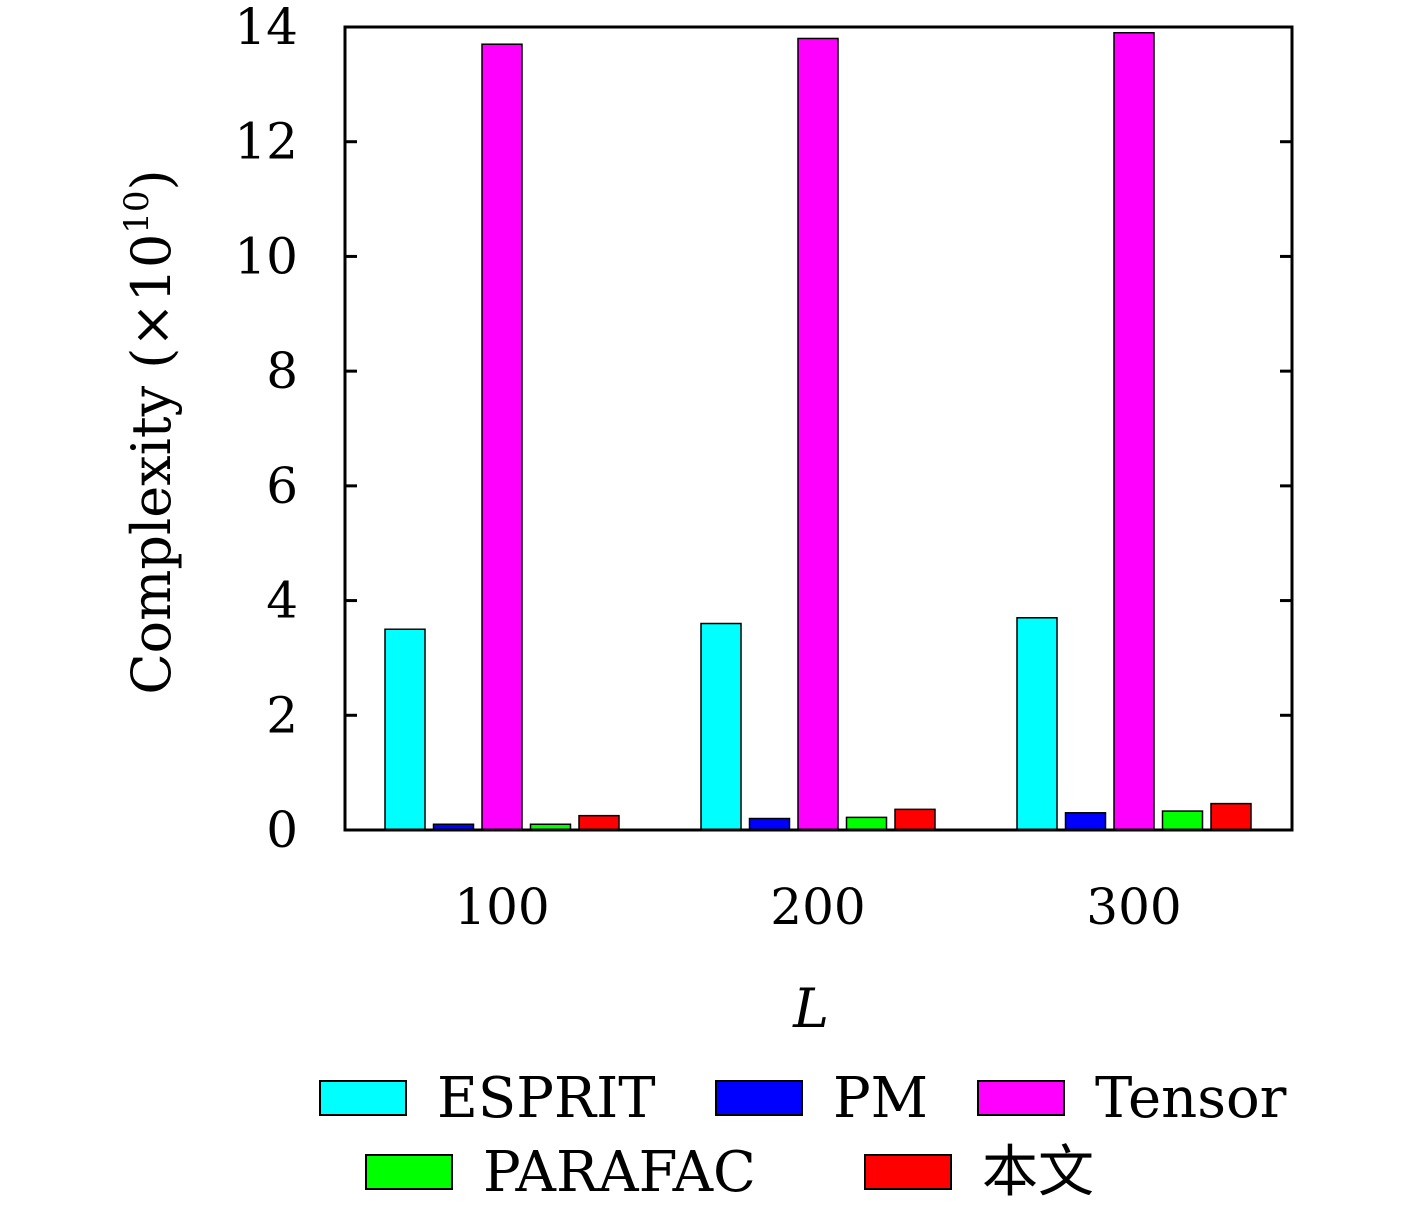  I want to click on bar-本文-300, so click(1231, 816).